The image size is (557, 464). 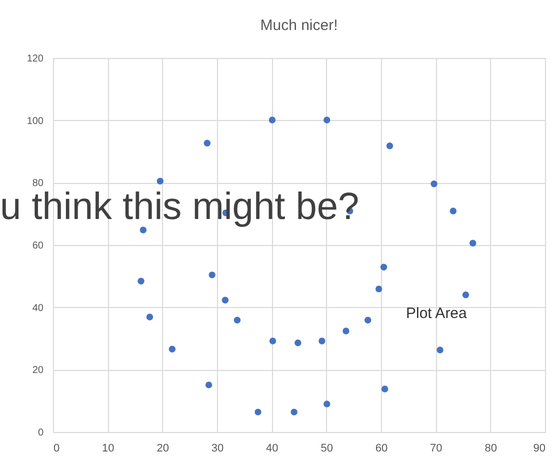 What do you see at coordinates (41, 433) in the screenshot?
I see `y-tick-label: 0` at bounding box center [41, 433].